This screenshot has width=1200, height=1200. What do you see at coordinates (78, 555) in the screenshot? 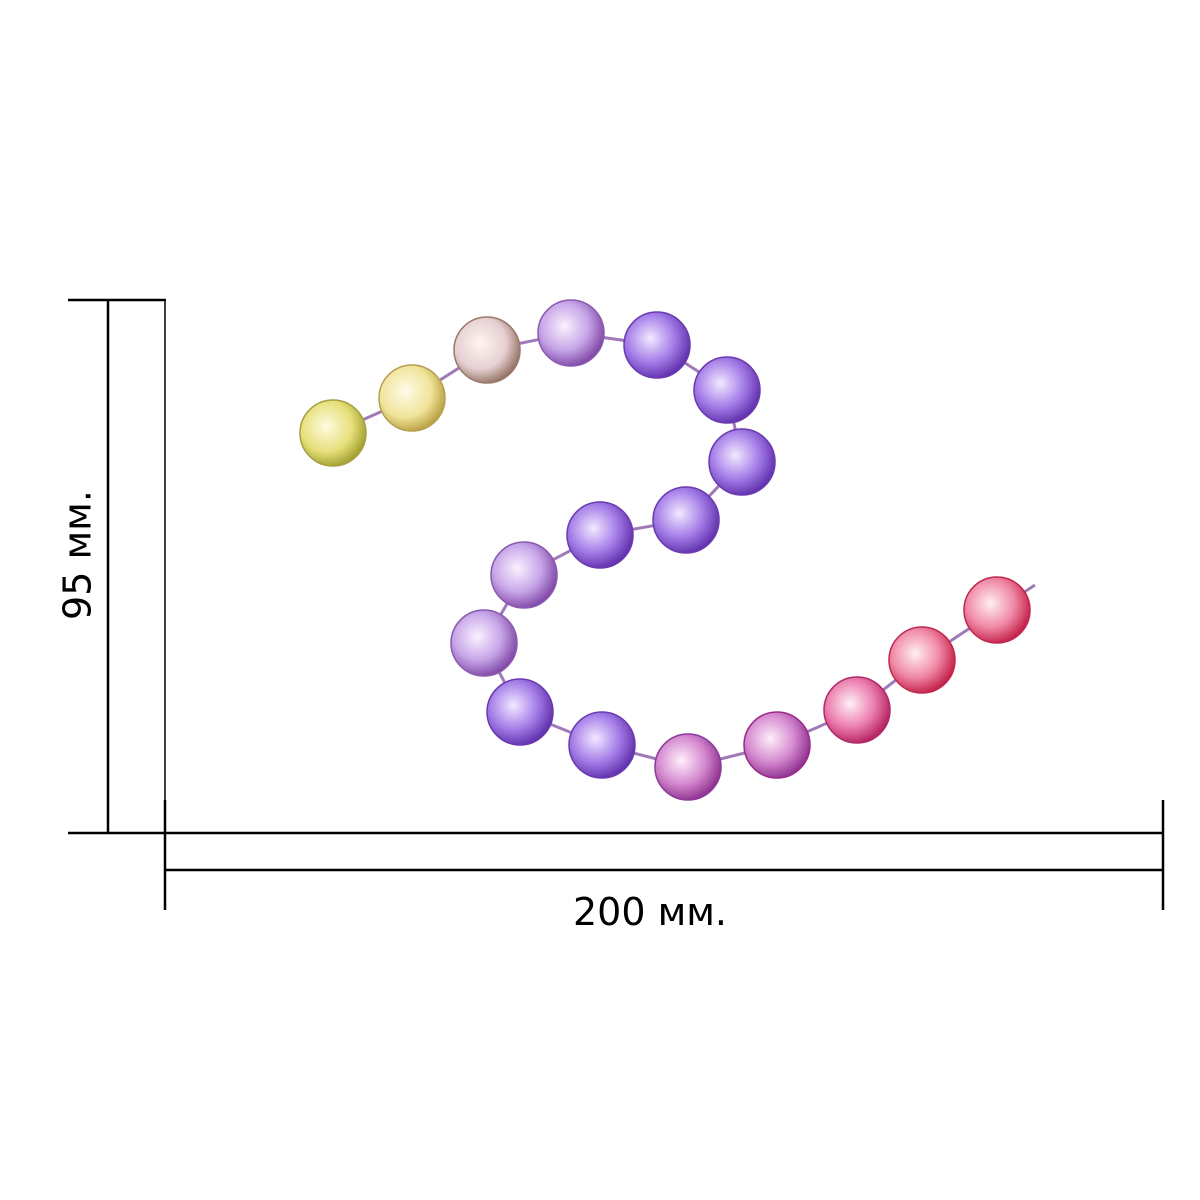
I see `height-label: 95 мм.` at bounding box center [78, 555].